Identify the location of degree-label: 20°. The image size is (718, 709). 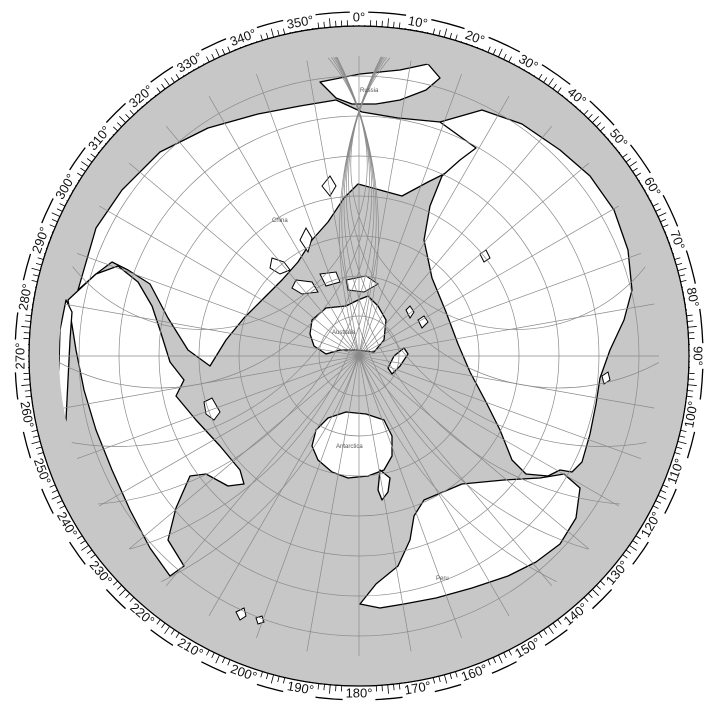
(475, 37).